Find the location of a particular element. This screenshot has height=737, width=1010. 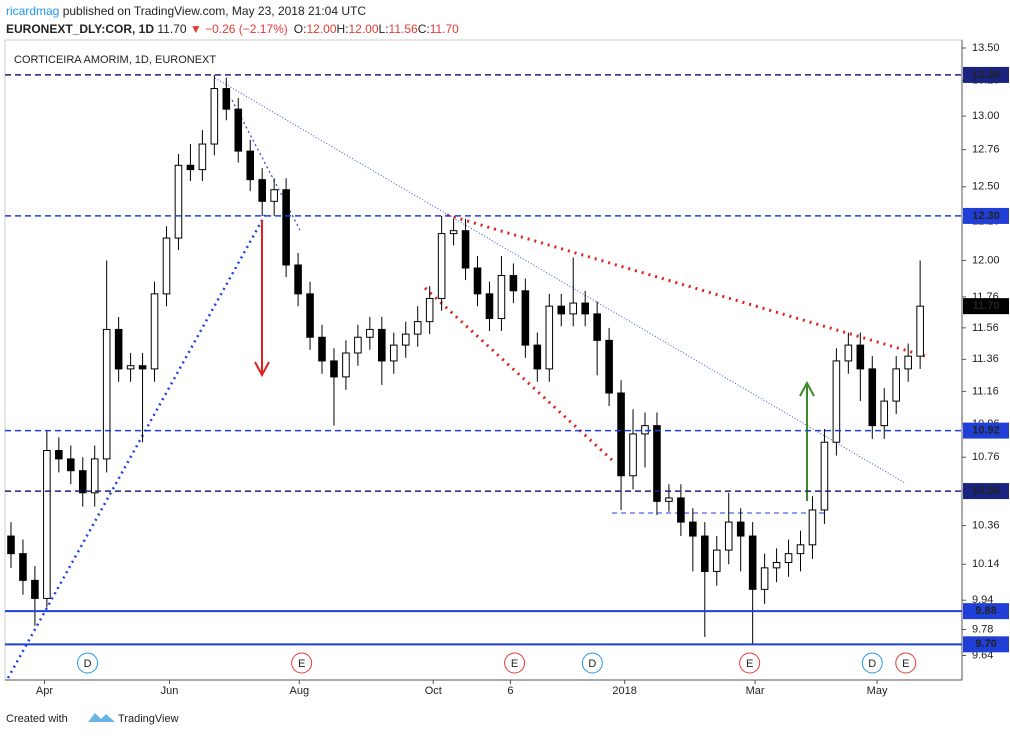

logo is located at coordinates (101, 717).